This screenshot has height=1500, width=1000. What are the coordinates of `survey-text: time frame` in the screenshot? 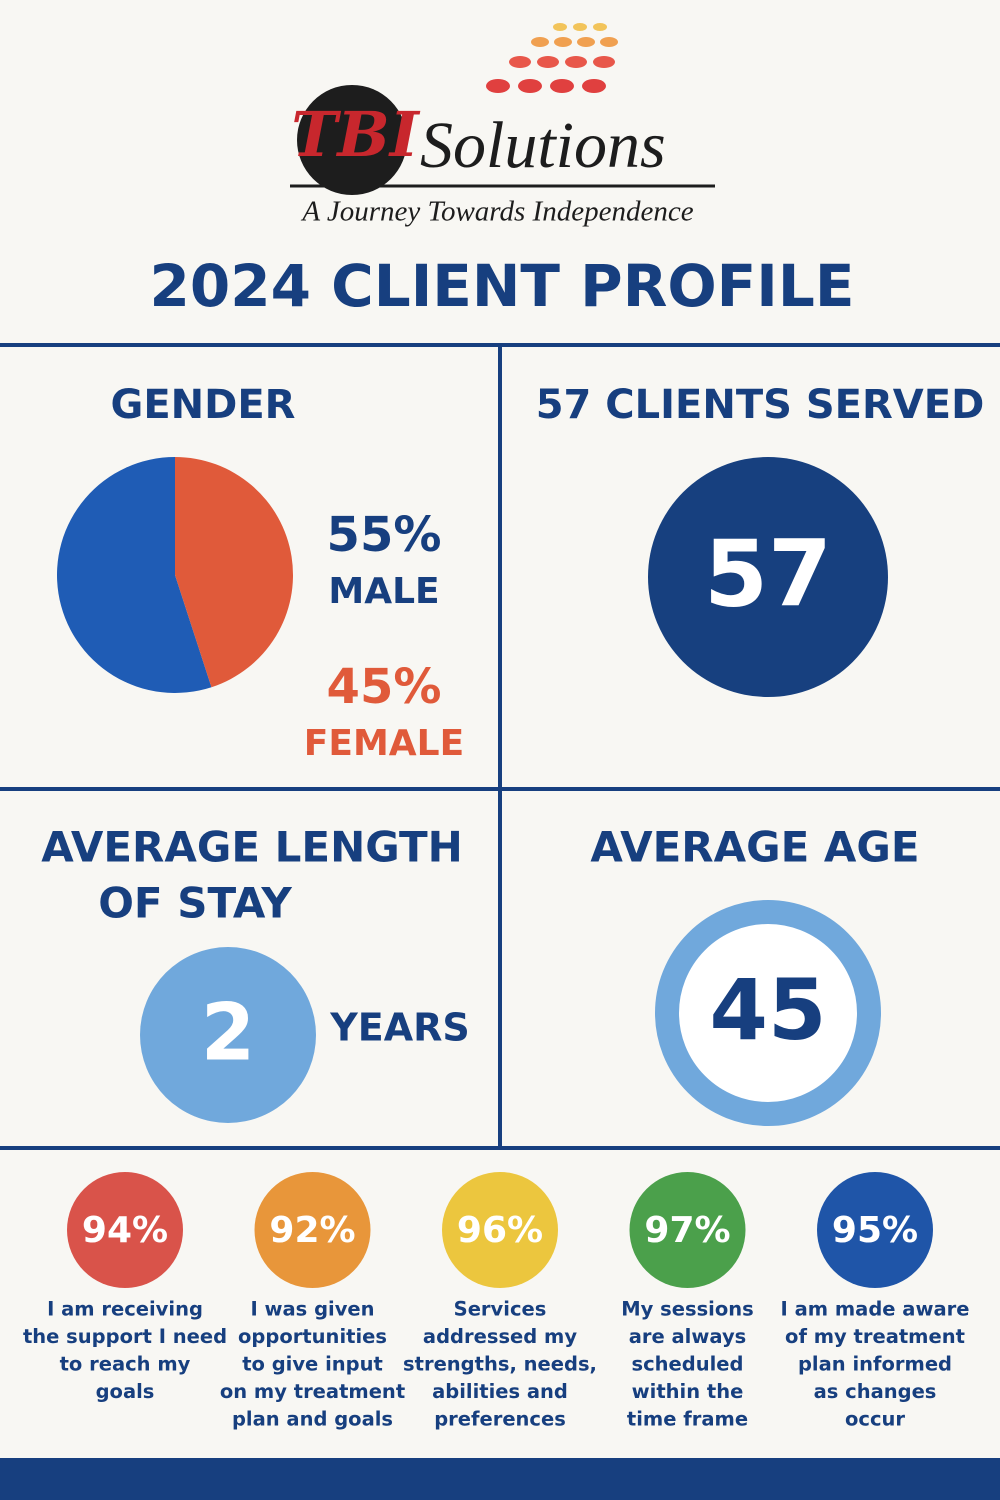 It's located at (687, 1419).